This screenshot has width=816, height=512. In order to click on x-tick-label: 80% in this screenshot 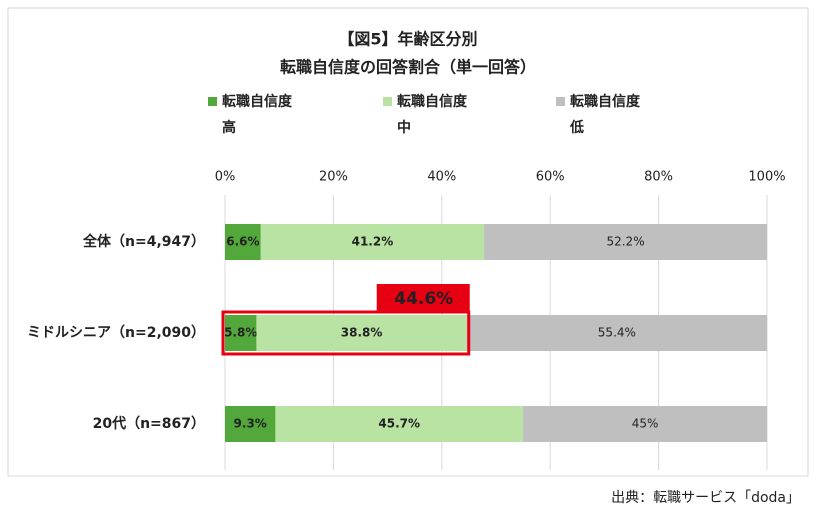, I will do `click(658, 177)`.